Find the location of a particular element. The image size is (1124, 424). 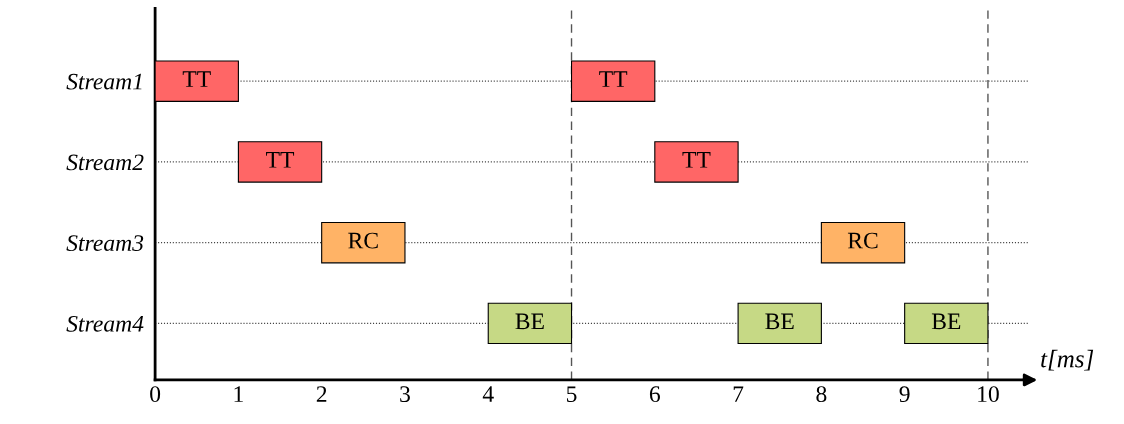

y-tick-label: Stream2 is located at coordinates (105, 162).